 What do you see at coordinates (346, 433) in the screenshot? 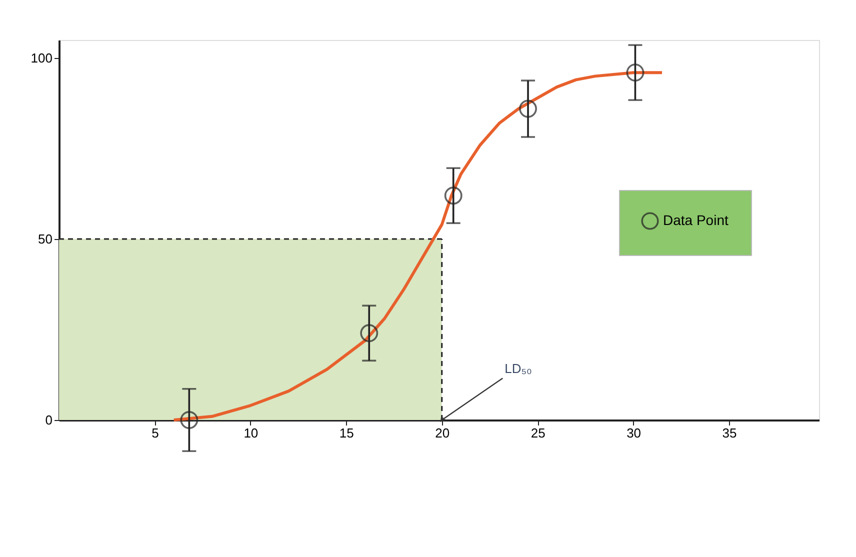
I see `x-tick-label: 15` at bounding box center [346, 433].